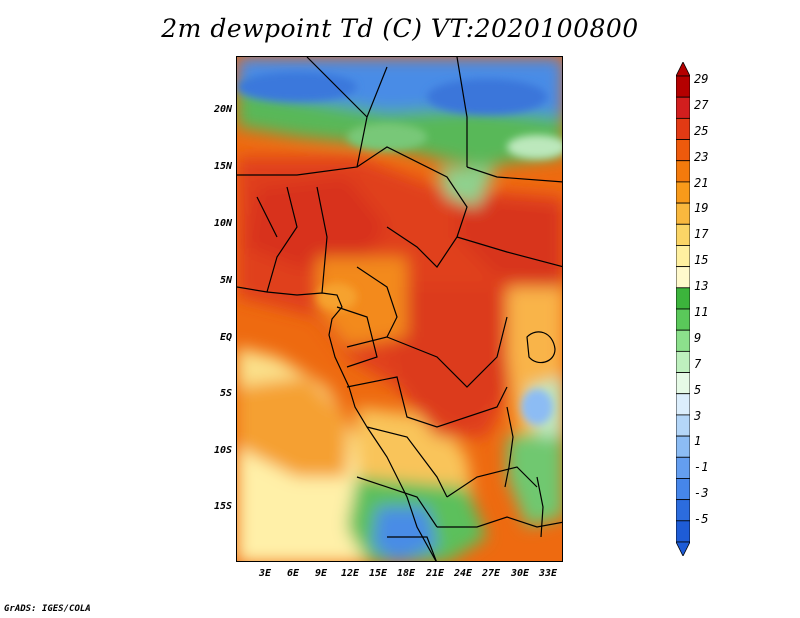  What do you see at coordinates (701, 260) in the screenshot?
I see `colorbar-label: 15` at bounding box center [701, 260].